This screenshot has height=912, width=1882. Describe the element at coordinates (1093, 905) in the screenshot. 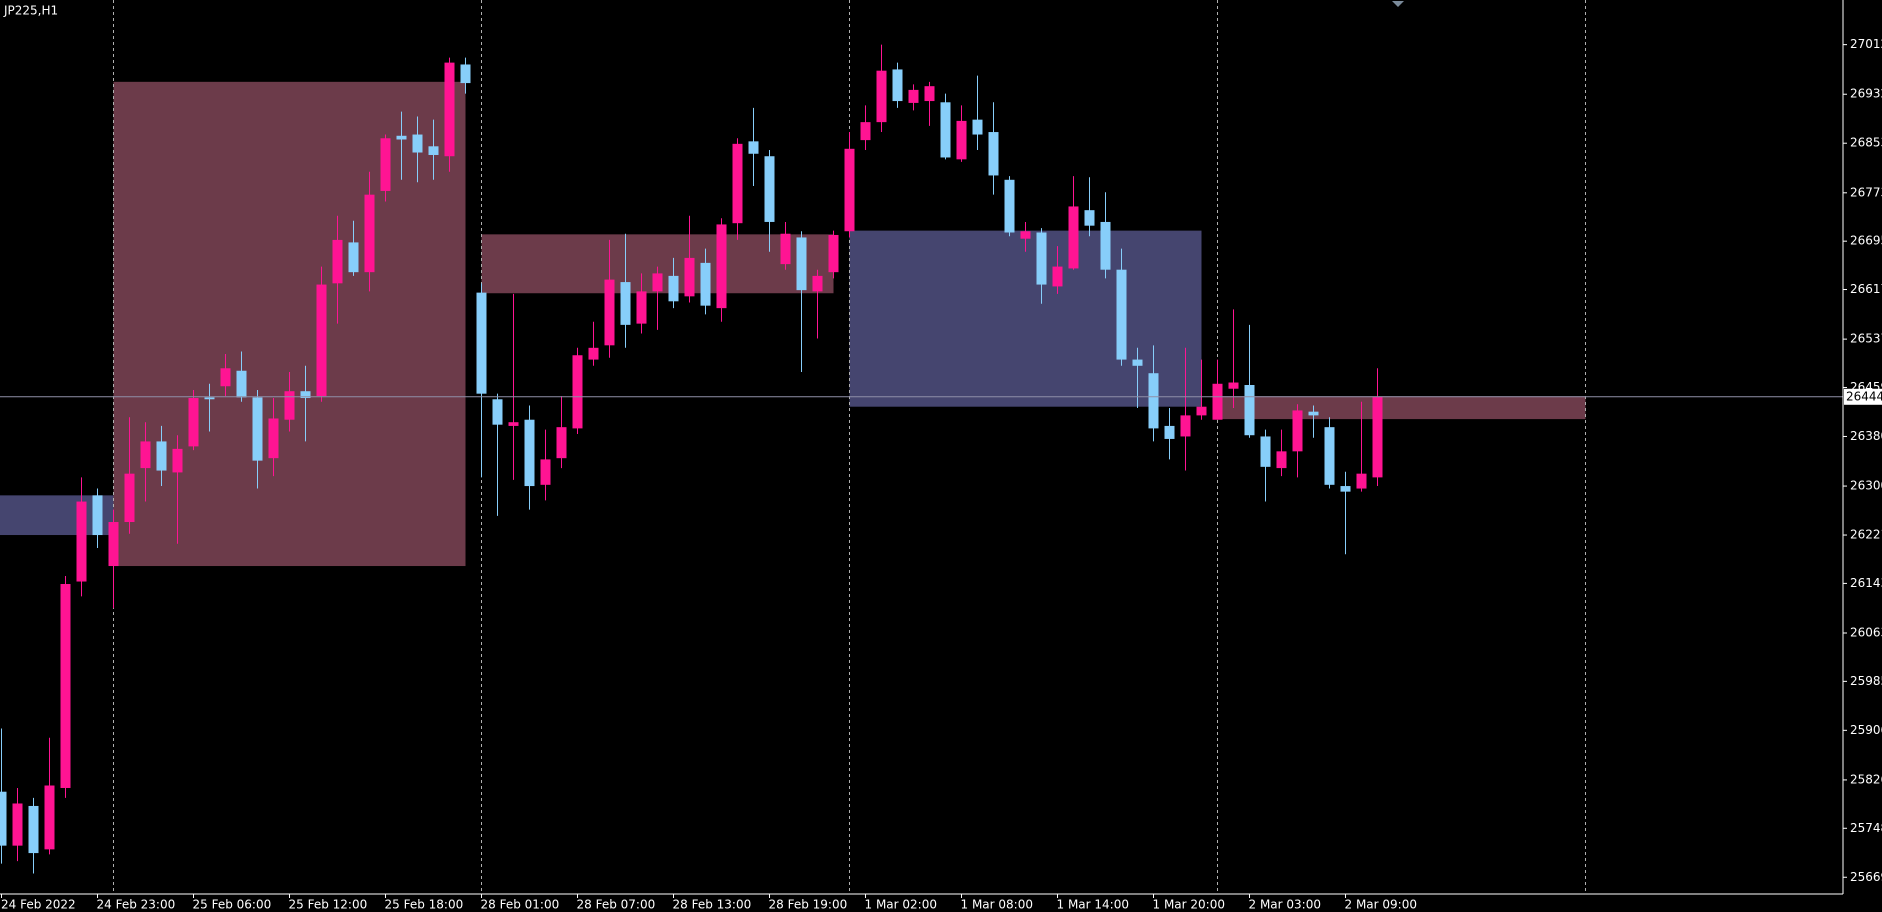

I see `x-tick-label: 1 Mar 14:00` at that location.